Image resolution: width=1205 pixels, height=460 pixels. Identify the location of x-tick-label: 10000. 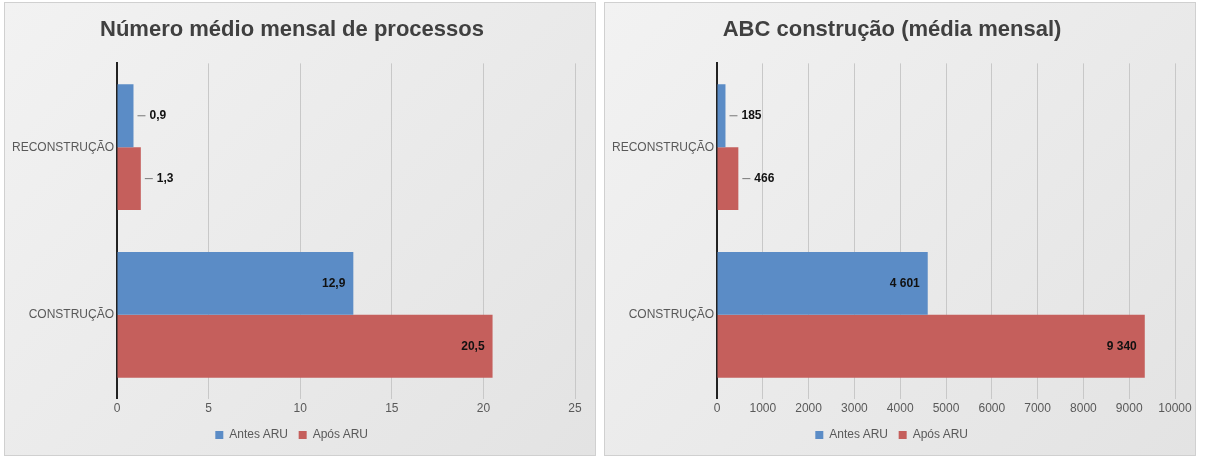
(1175, 408).